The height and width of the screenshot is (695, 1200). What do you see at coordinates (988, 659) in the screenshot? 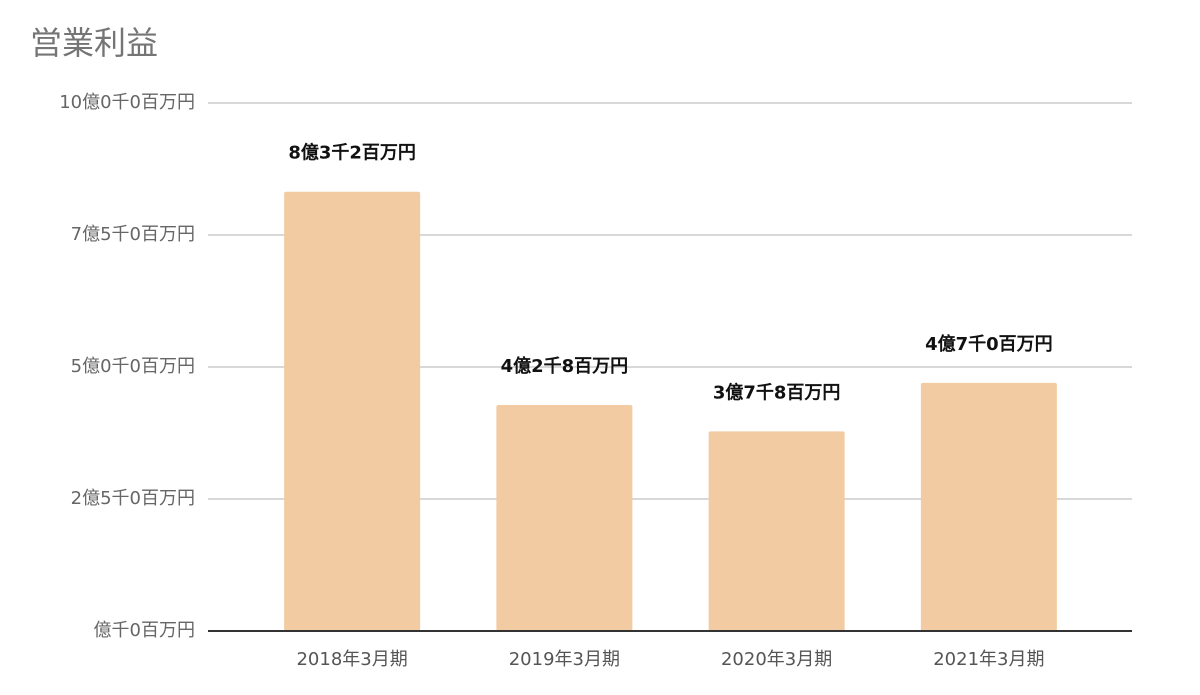
I see `x-tick-label: 2021年3月期` at bounding box center [988, 659].